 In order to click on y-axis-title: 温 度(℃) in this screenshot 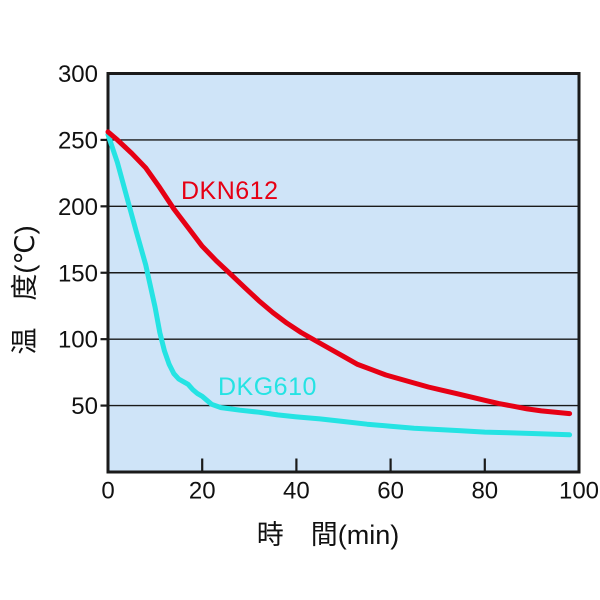, I will do `click(25, 290)`.